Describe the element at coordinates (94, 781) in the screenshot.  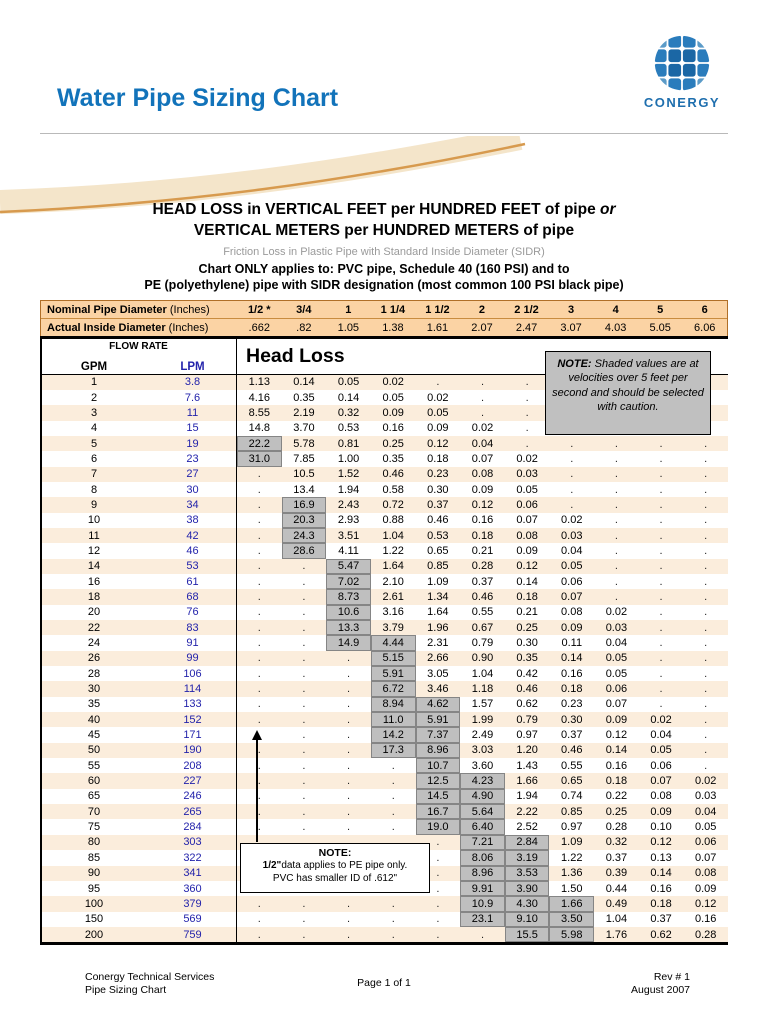
I see `gpm-value: 60` at that location.